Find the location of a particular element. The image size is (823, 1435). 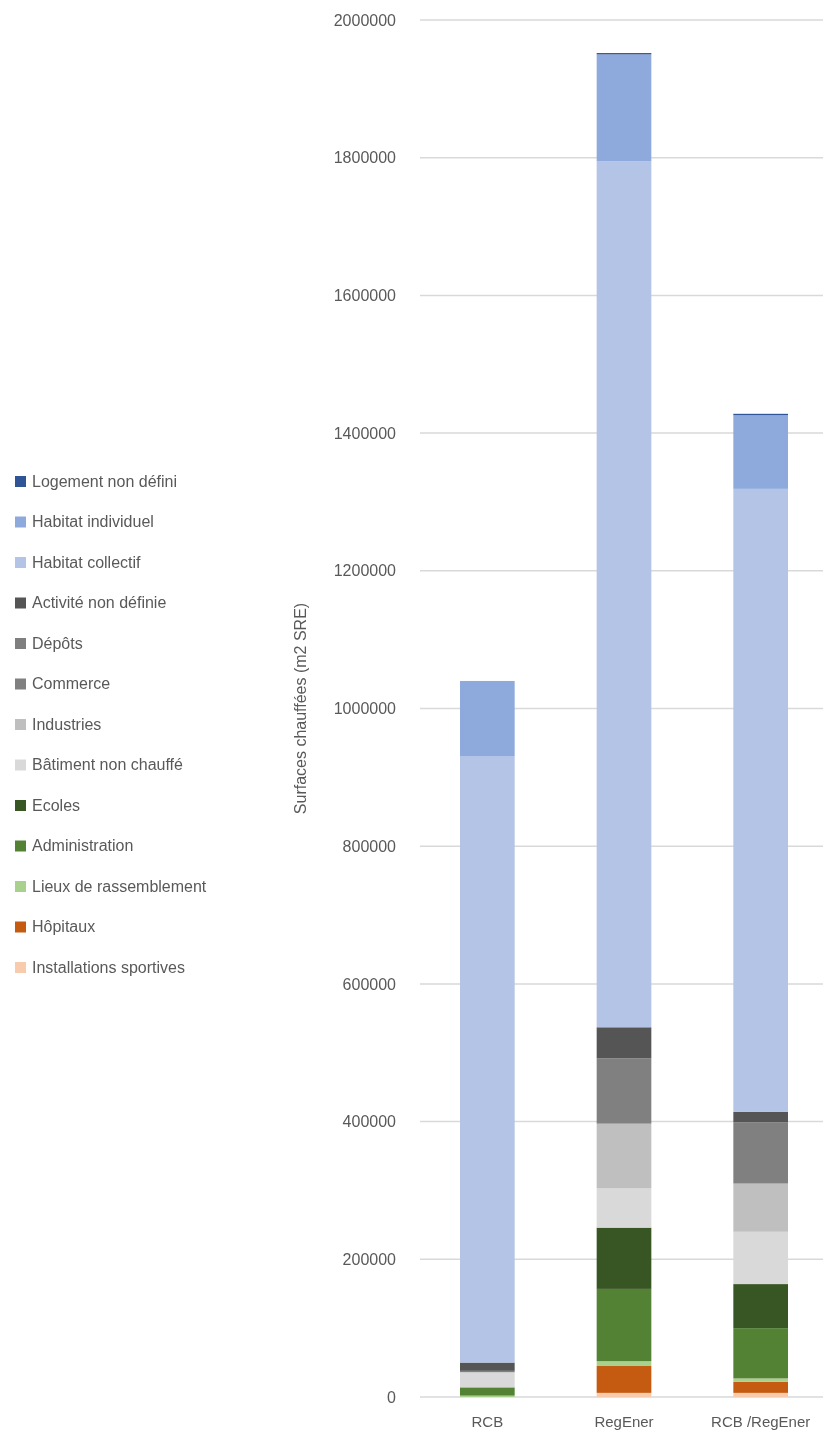

legend-label: Ecoles is located at coordinates (56, 805).